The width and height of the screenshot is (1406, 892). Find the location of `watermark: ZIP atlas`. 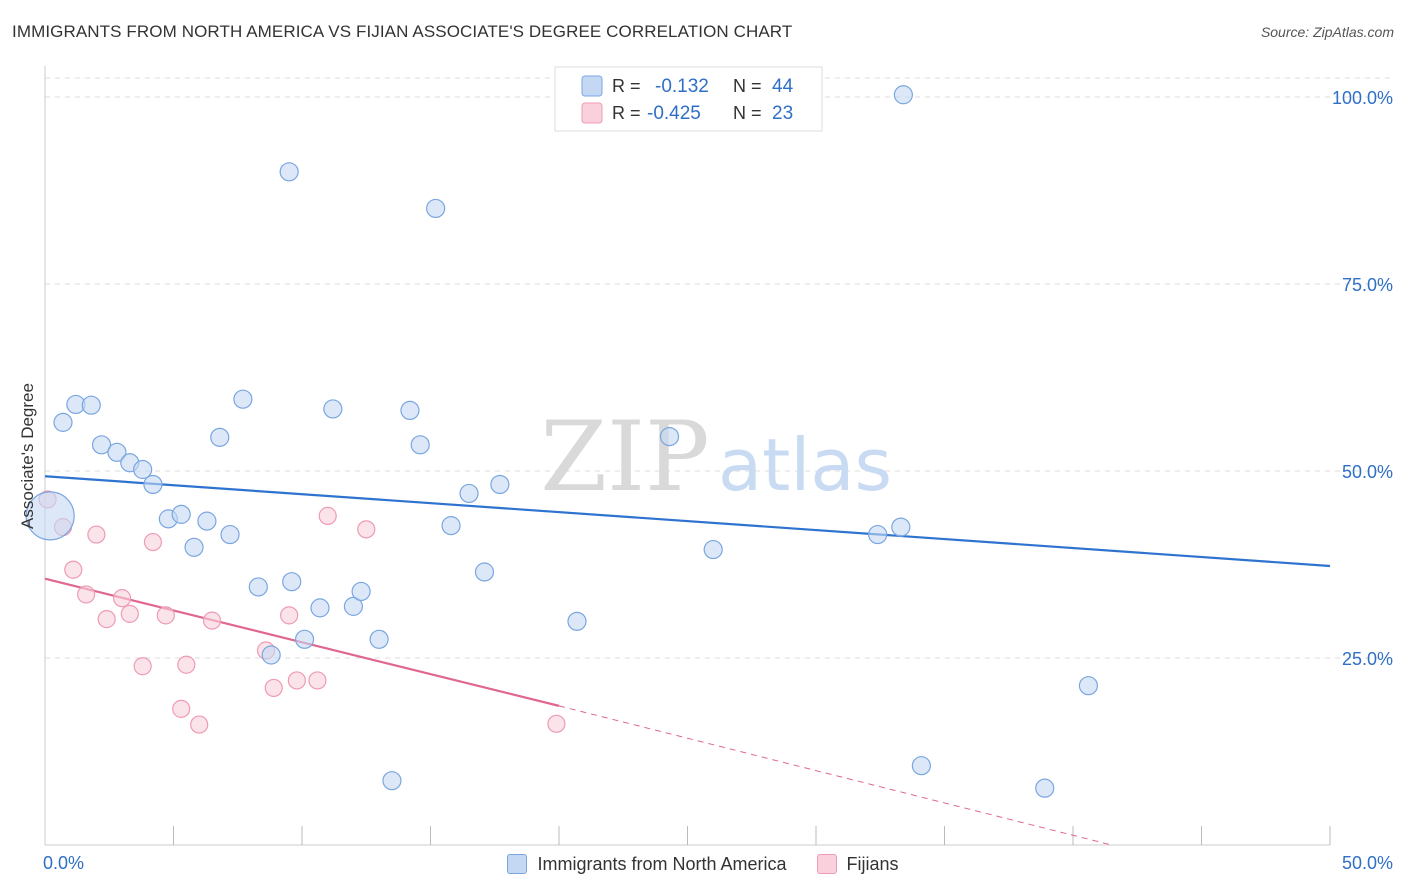

watermark: ZIP atlas is located at coordinates (716, 457).